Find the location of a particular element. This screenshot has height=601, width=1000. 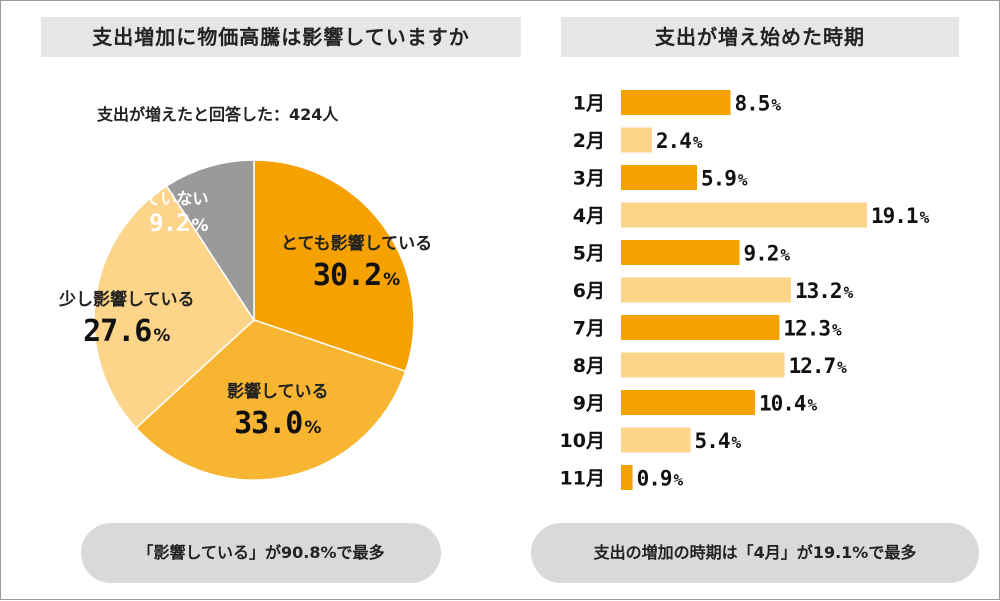

pie-slice-name: とても影響している is located at coordinates (357, 244).